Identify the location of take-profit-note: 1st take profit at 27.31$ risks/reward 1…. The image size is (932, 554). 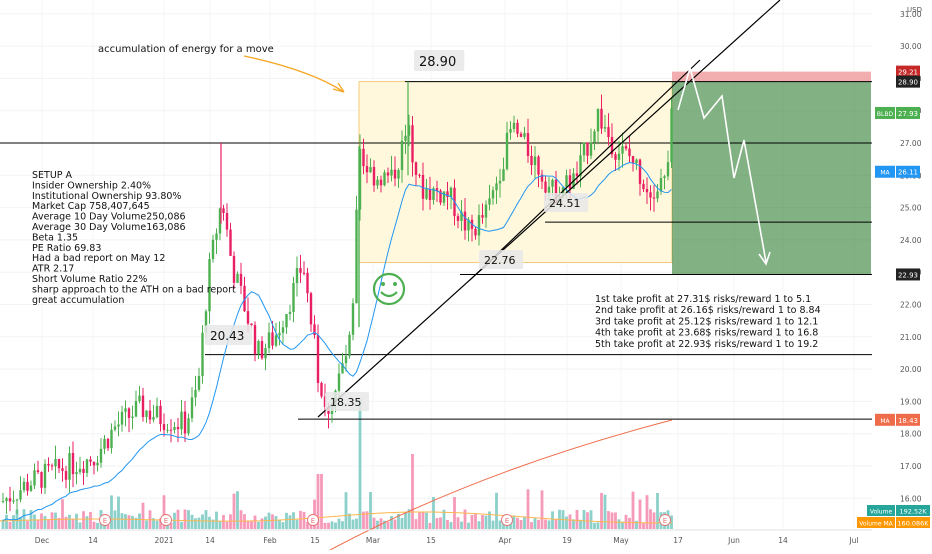
(703, 299).